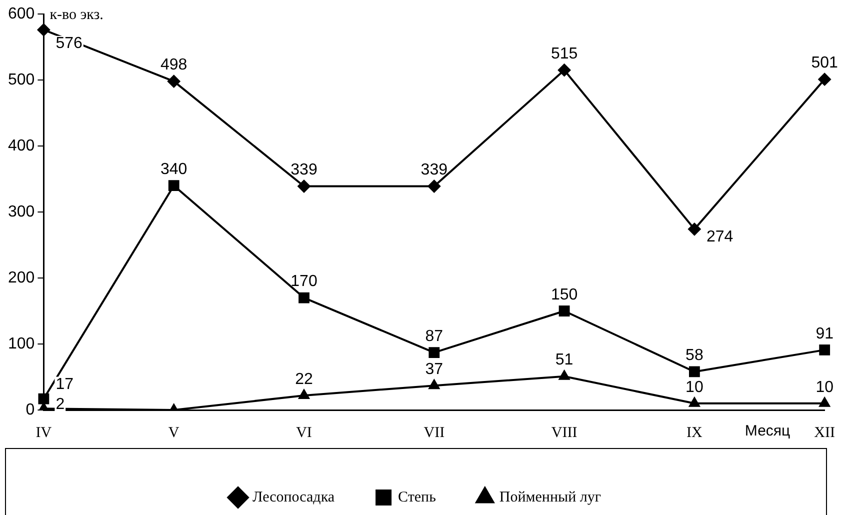  Describe the element at coordinates (564, 295) in the screenshot. I see `data-label: 150` at that location.